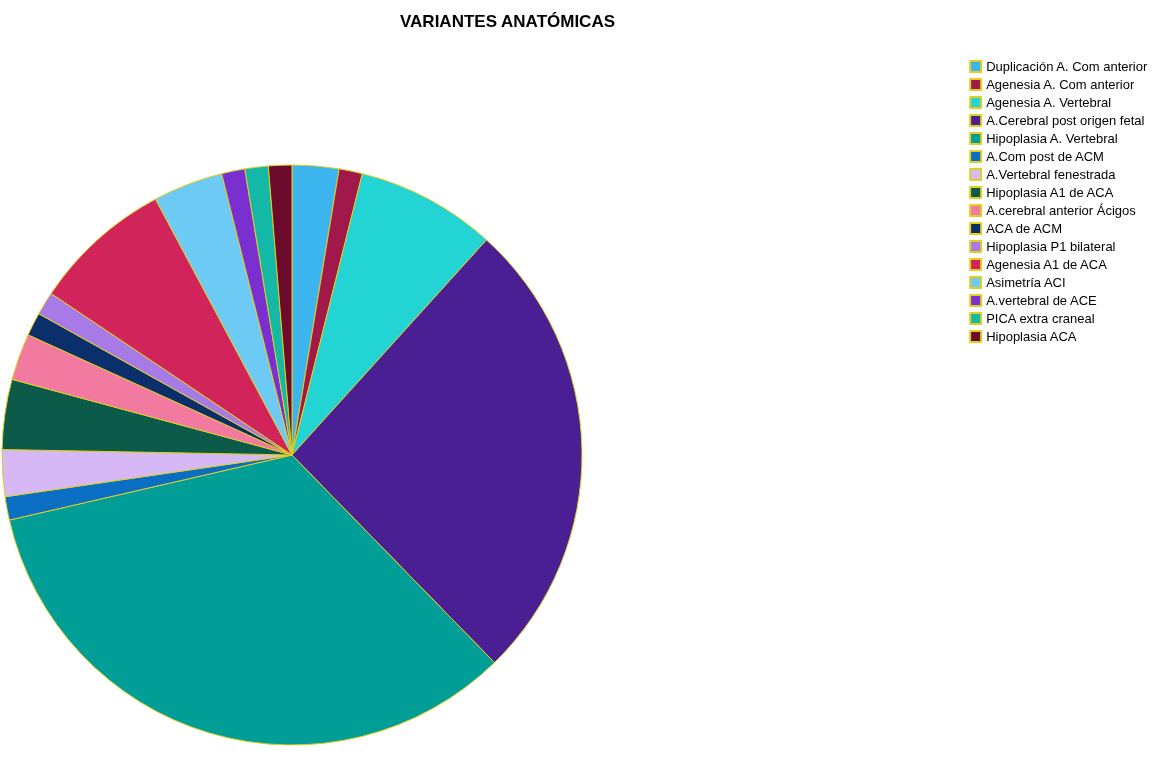 Image resolution: width=1173 pixels, height=765 pixels. What do you see at coordinates (1040, 318) in the screenshot?
I see `legend-label: PICA extra craneal` at bounding box center [1040, 318].